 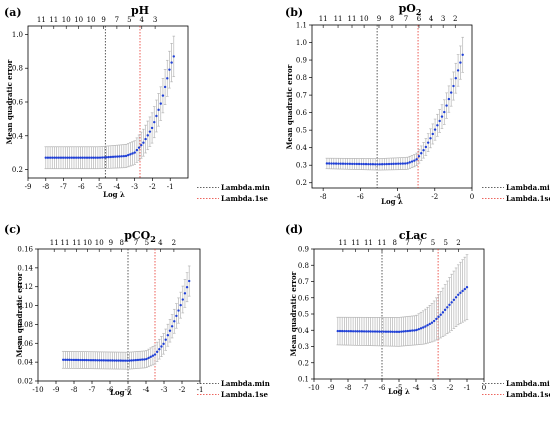 What do you see at coordinates (379, 19) in the screenshot?
I see `top-tick-label: 9` at bounding box center [379, 19].